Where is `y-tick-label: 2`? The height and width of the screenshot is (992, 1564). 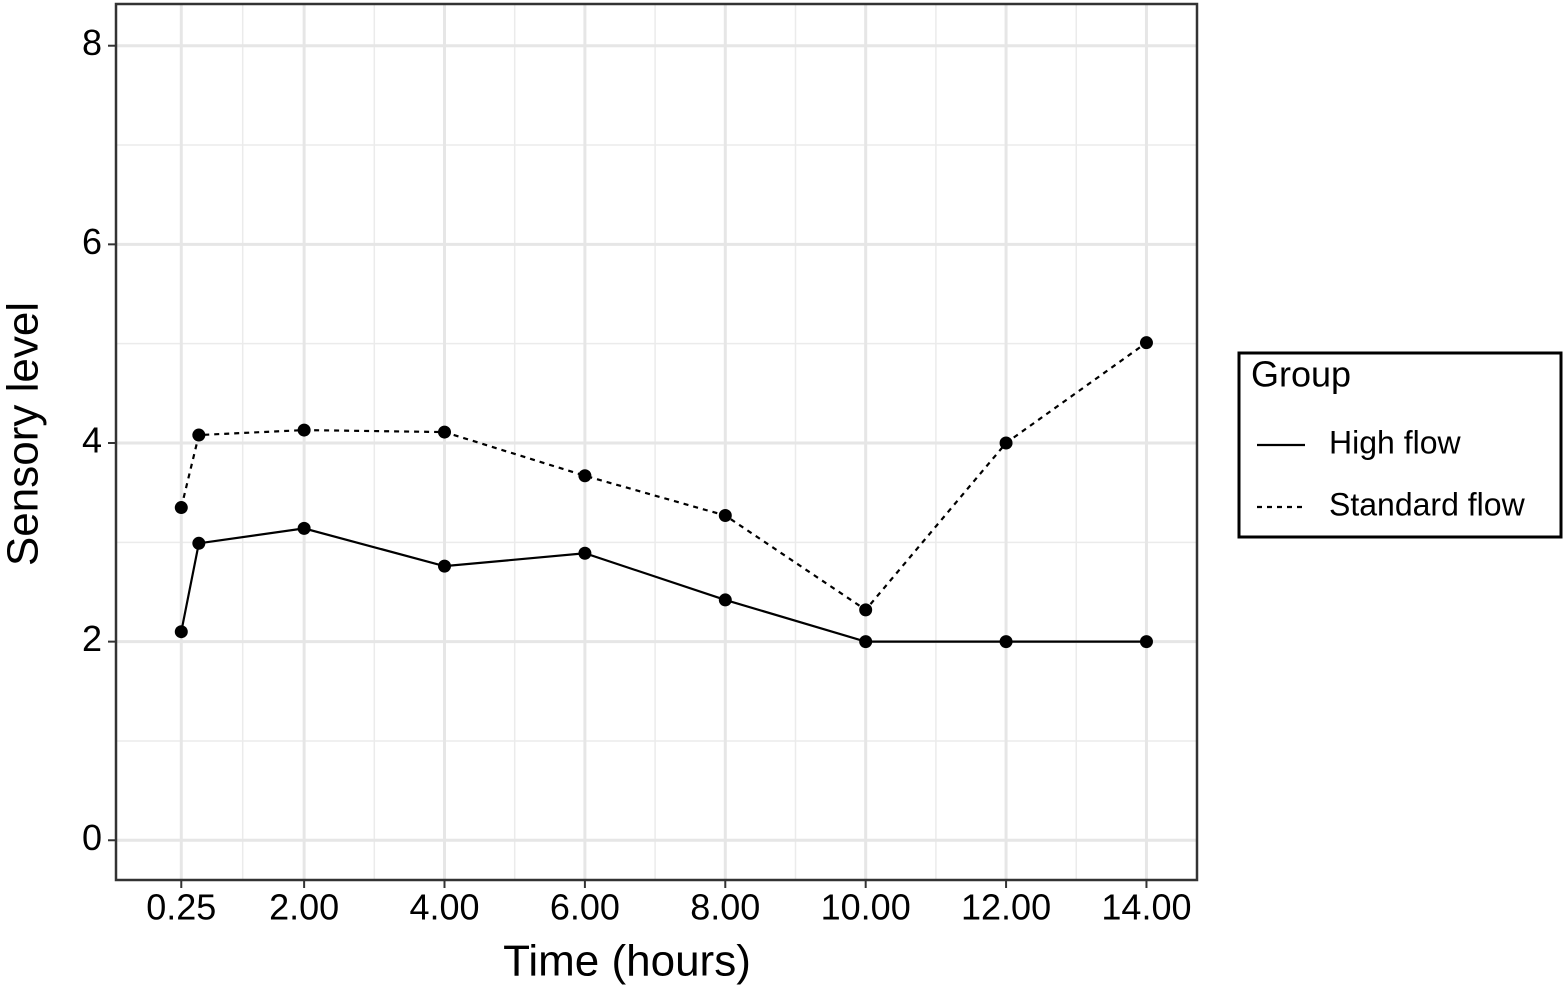 y-tick-label: 2 is located at coordinates (92, 638).